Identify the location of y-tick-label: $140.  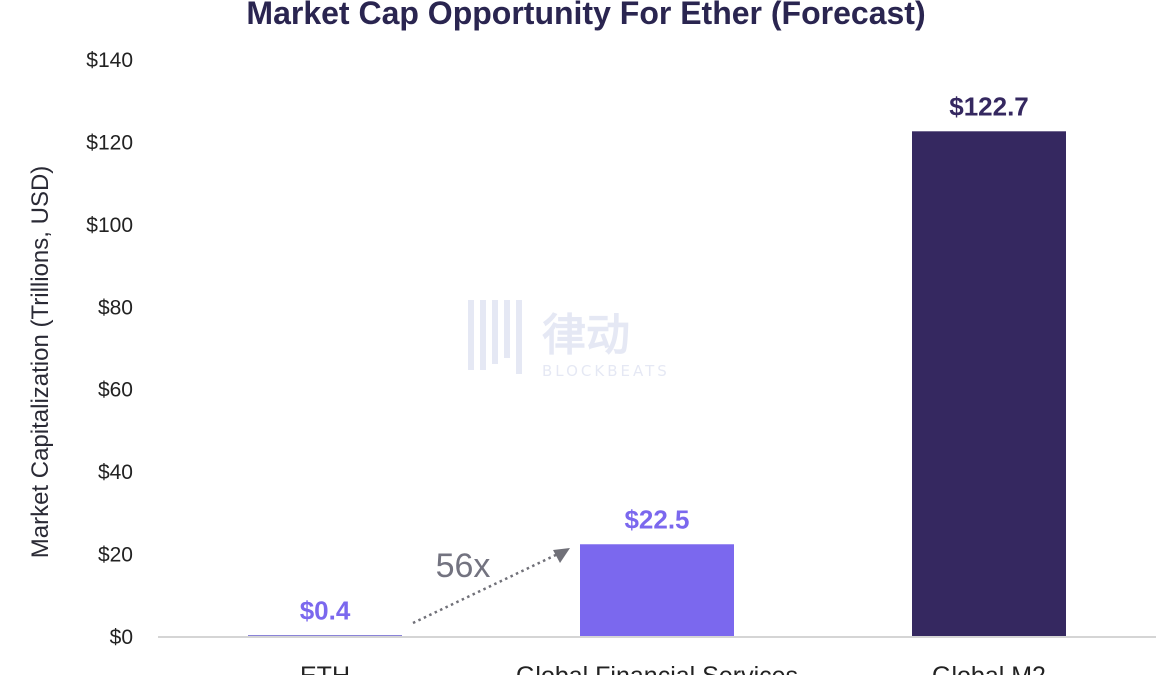
(109, 60).